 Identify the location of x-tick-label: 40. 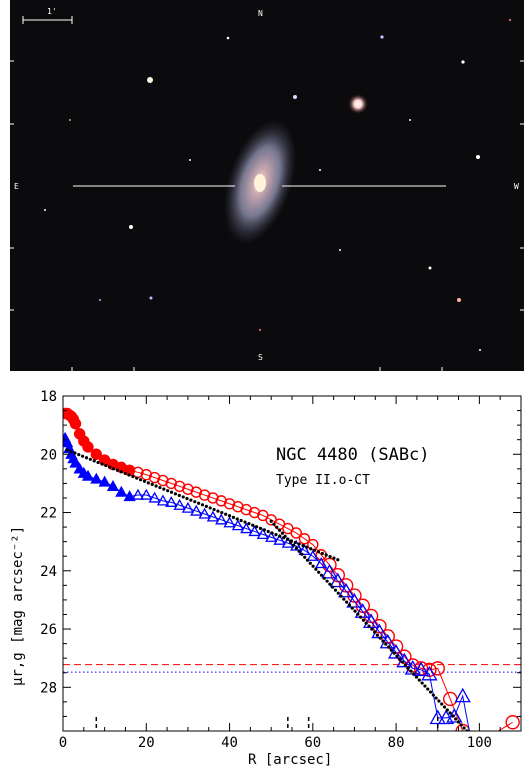
(229, 743).